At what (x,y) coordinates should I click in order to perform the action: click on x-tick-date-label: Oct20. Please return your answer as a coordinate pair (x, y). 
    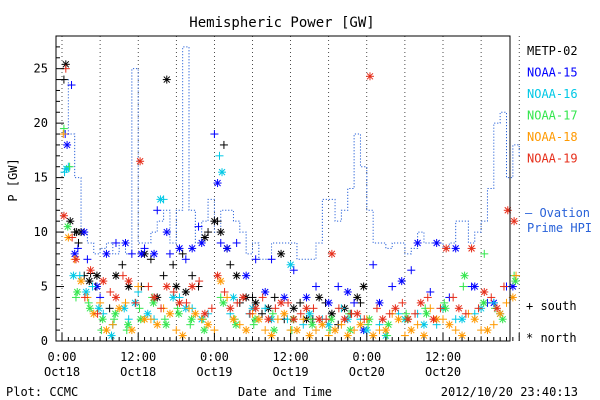
    Looking at the image, I should click on (367, 372).